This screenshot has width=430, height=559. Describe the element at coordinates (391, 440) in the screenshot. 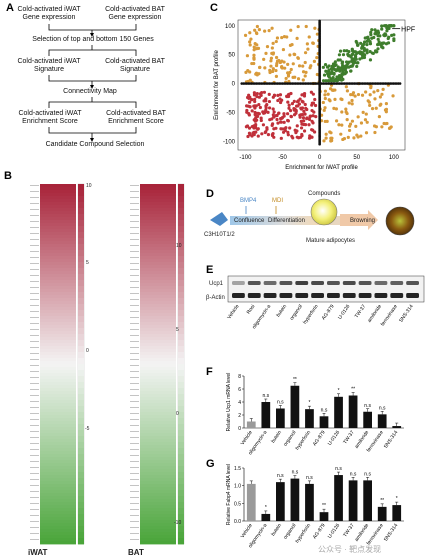

I see `x-tick-label: SNS-314` at that location.